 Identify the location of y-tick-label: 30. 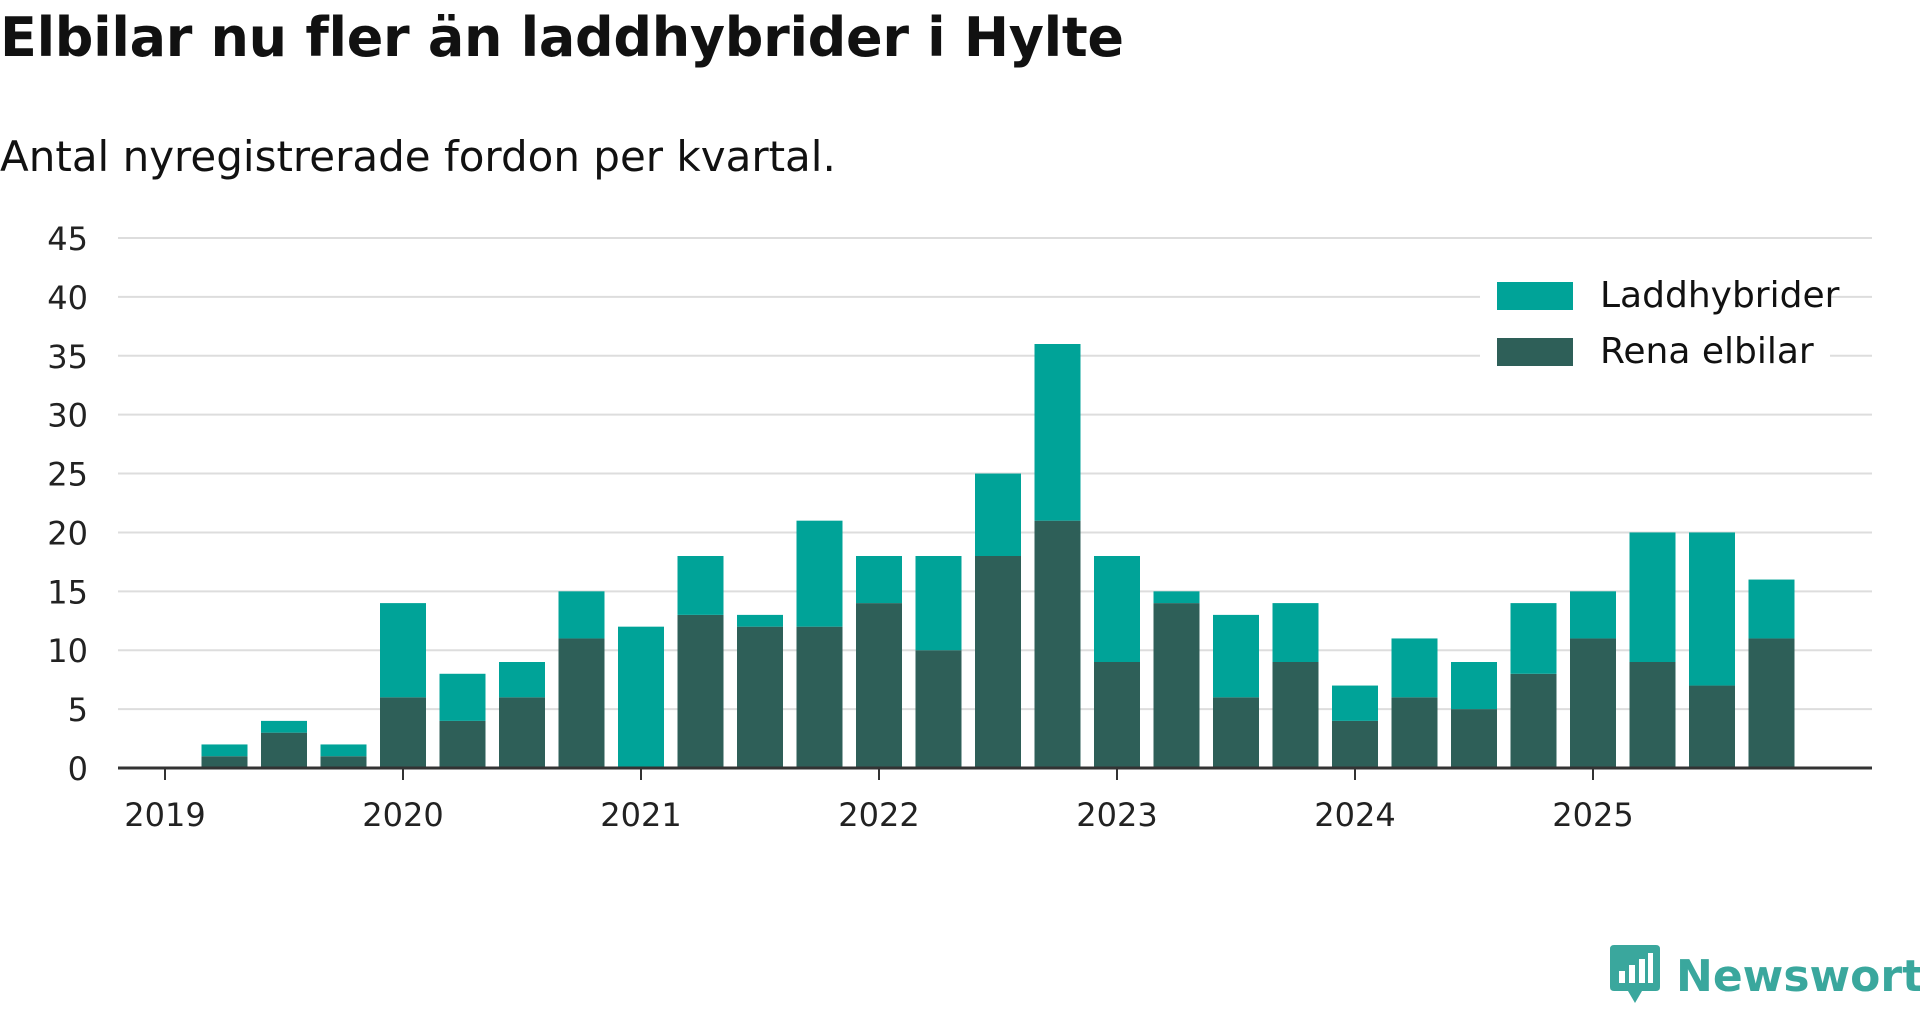
(67, 416).